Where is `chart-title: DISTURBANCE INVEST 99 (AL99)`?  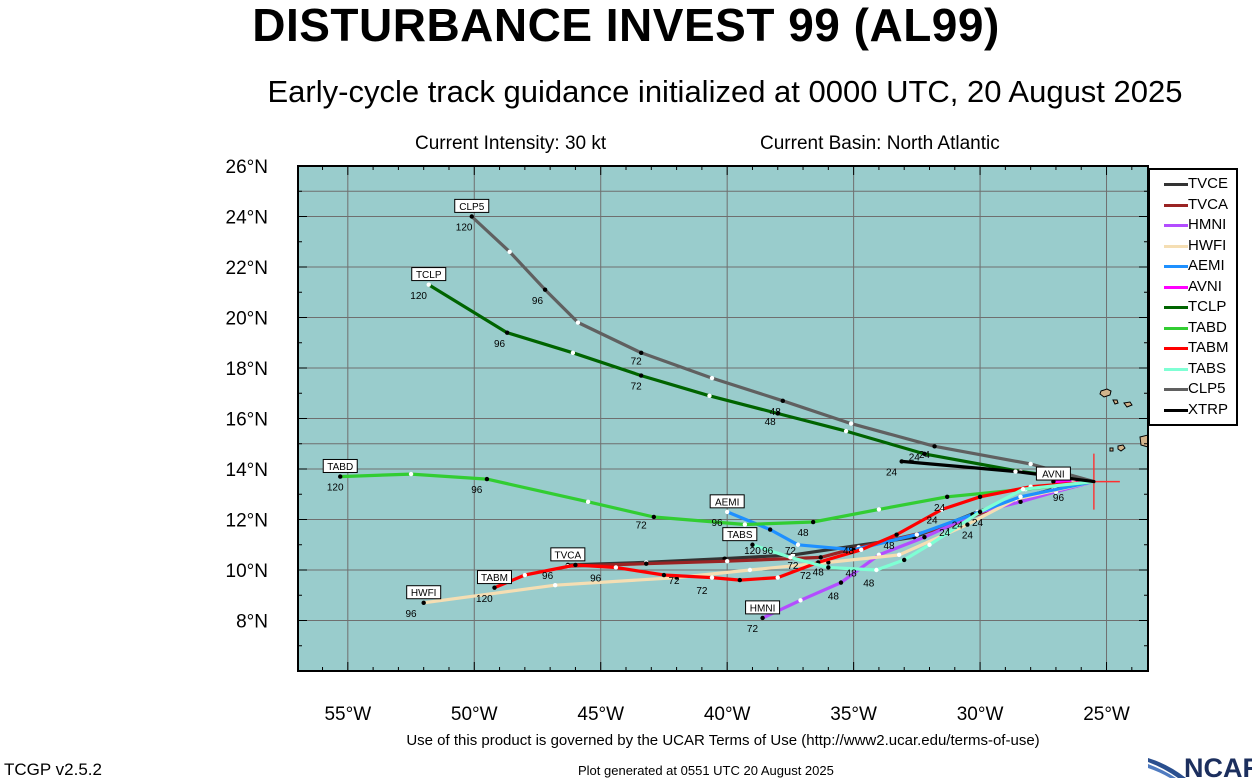
chart-title: DISTURBANCE INVEST 99 (AL99) is located at coordinates (626, 25).